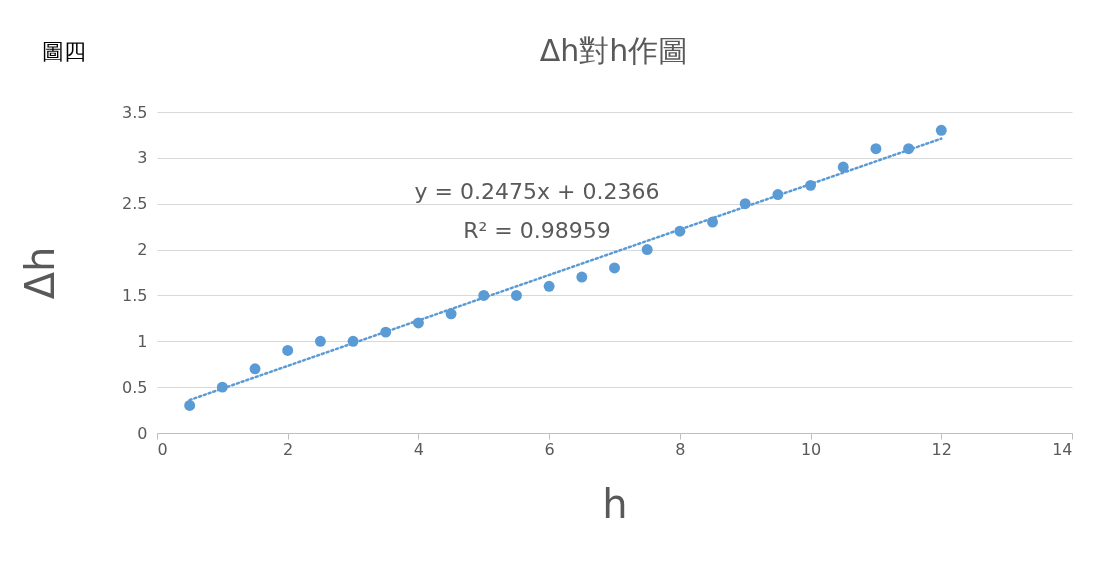  I want to click on x-tick-label: 2, so click(288, 449).